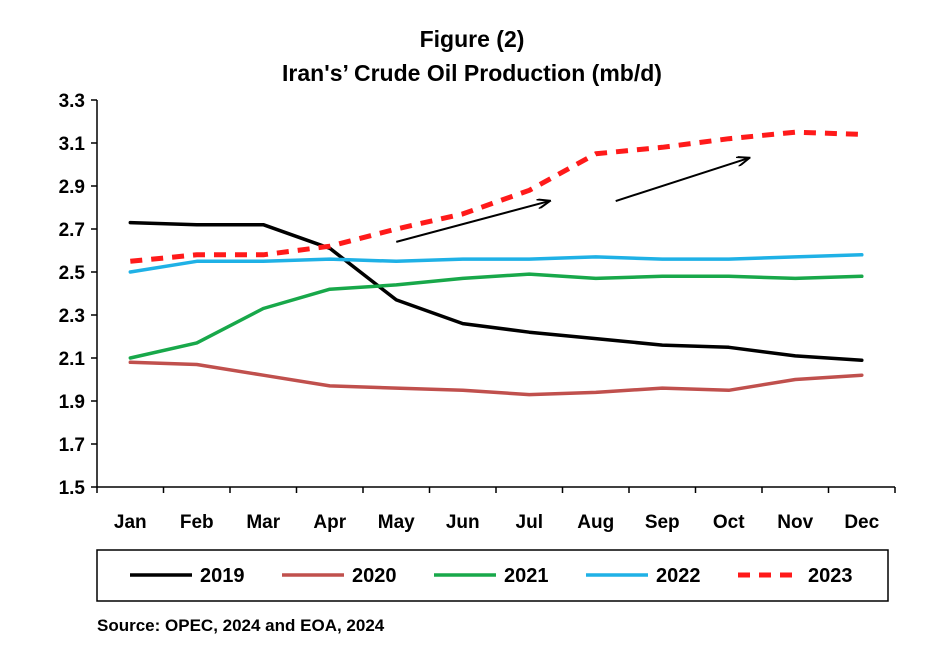 This screenshot has height=662, width=945. Describe the element at coordinates (130, 522) in the screenshot. I see `x-tick-label: Jan` at that location.